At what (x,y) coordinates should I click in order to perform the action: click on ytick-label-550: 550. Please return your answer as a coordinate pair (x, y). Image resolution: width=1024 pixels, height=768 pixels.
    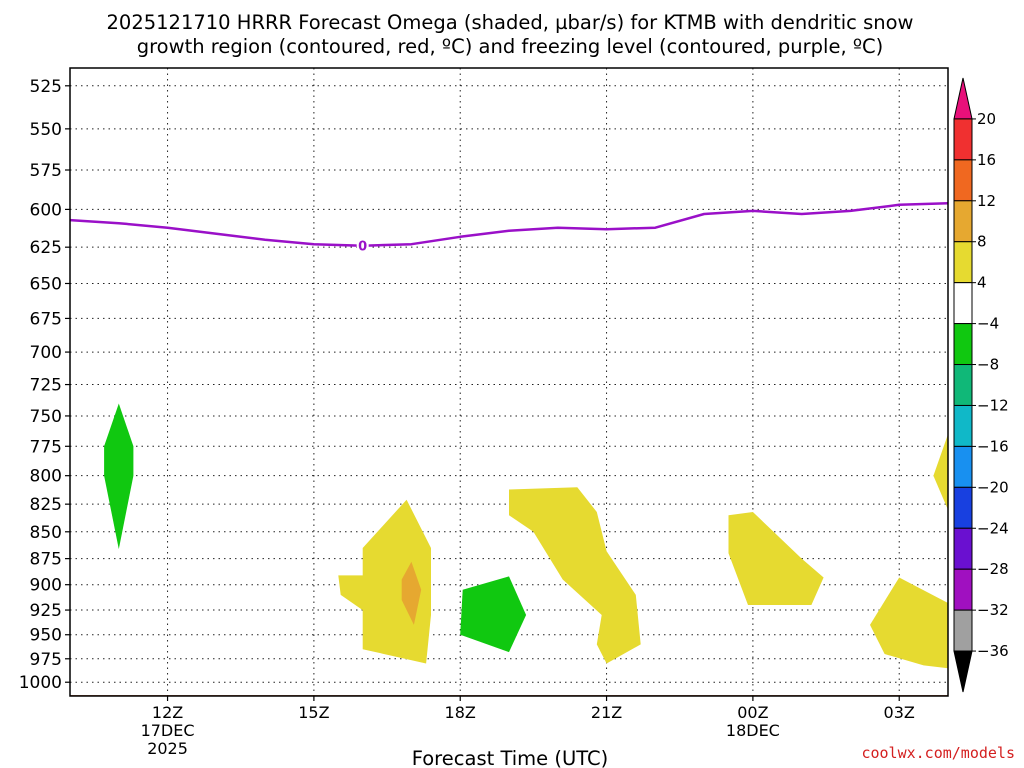
    Looking at the image, I should click on (46, 130).